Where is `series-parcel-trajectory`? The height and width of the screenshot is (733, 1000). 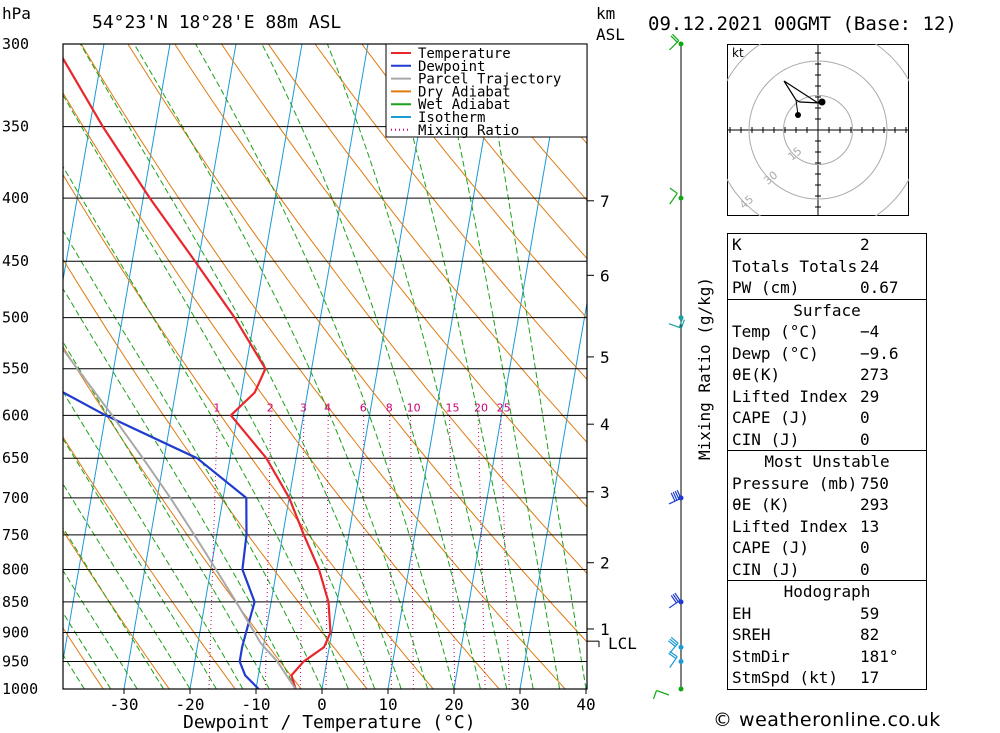 series-parcel-trajectory is located at coordinates (180, 518).